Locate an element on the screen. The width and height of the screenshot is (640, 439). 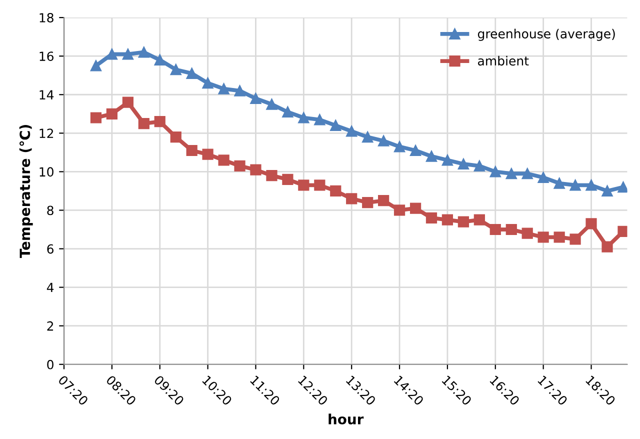
y-tick-label: 2 is located at coordinates (50, 326).